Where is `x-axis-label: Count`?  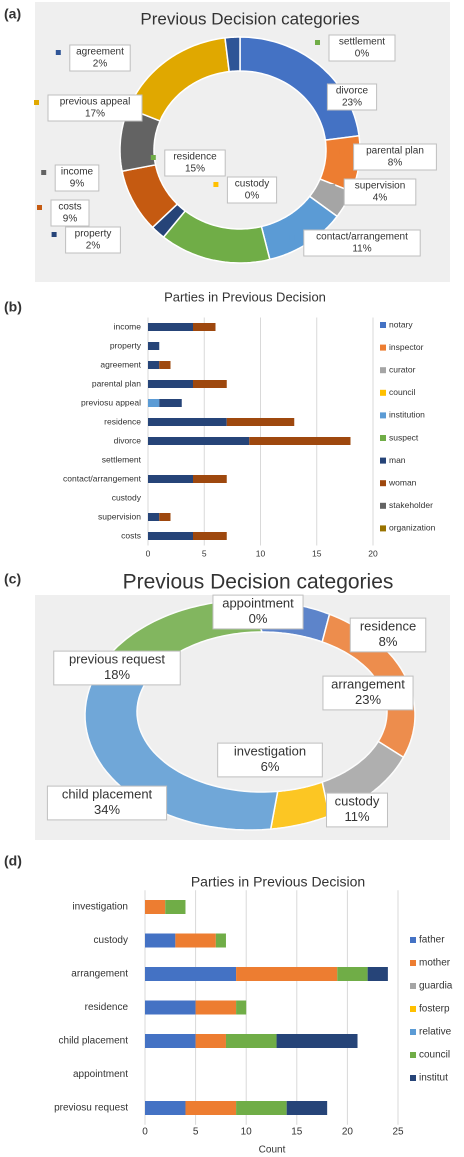 x-axis-label: Count is located at coordinates (272, 1150).